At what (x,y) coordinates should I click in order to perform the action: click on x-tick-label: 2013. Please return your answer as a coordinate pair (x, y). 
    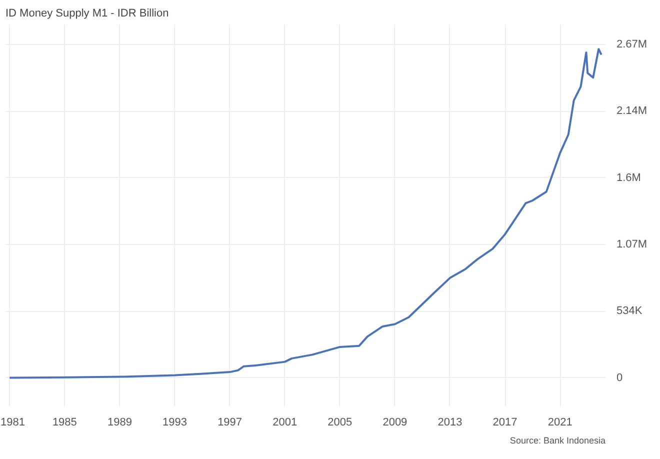
    Looking at the image, I should click on (450, 422).